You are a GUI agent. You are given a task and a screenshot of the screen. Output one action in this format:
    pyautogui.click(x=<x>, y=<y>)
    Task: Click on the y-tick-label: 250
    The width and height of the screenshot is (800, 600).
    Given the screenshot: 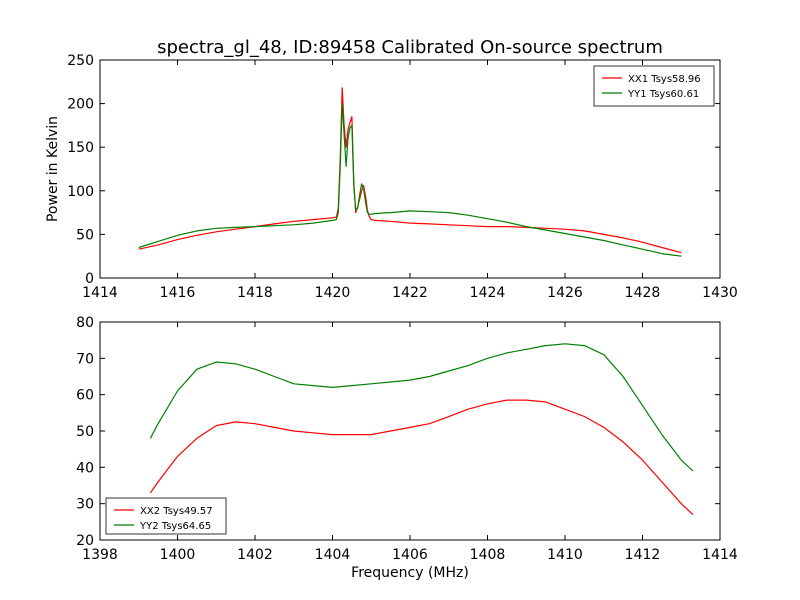 What is the action you would take?
    pyautogui.click(x=80, y=61)
    